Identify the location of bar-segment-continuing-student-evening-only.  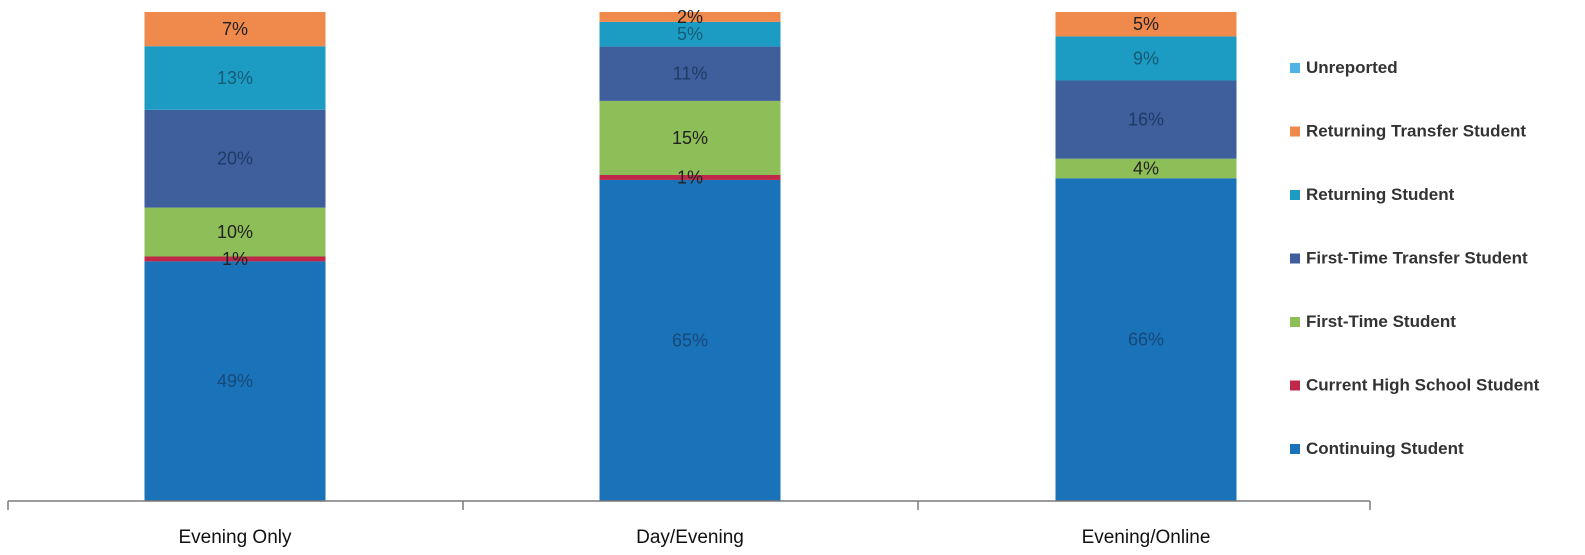
(235, 381).